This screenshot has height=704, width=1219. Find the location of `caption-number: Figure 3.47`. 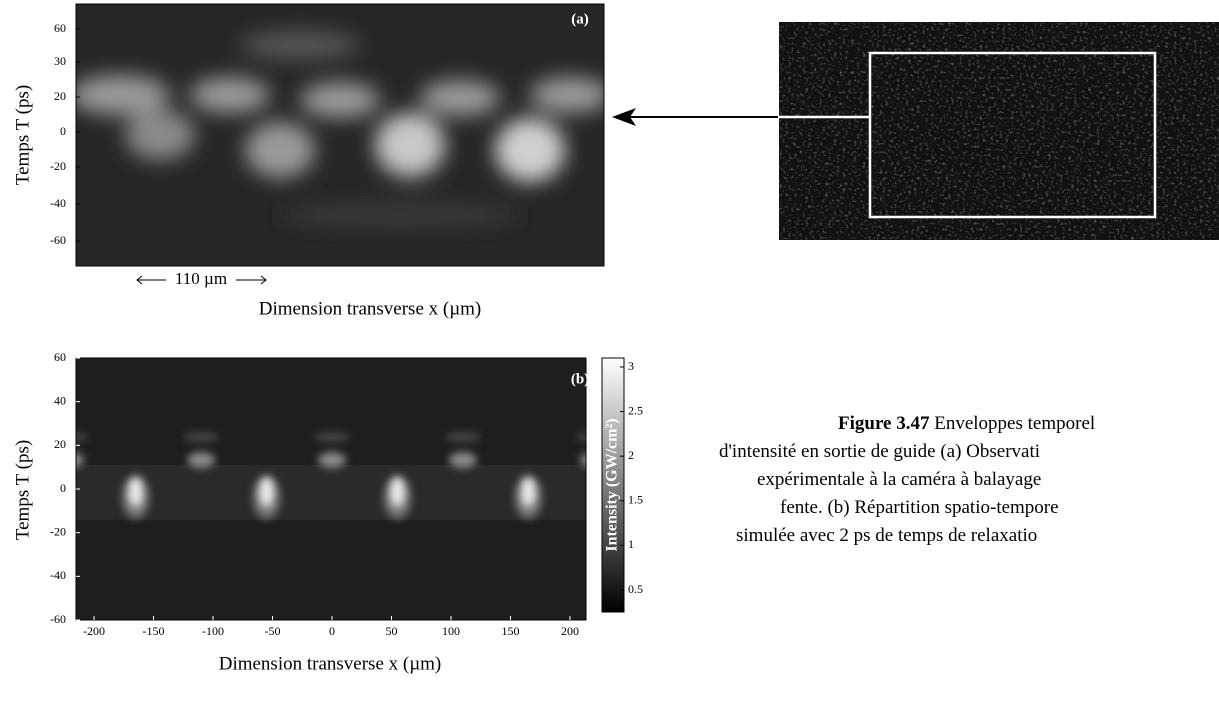

caption-number: Figure 3.47 is located at coordinates (884, 423).